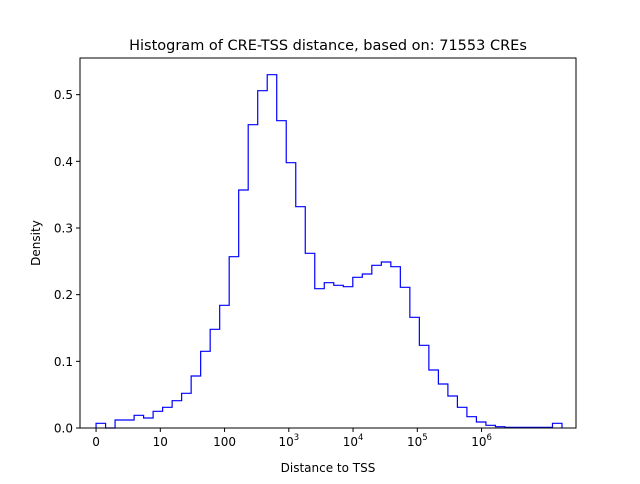  I want to click on y-tick-label: 0.1, so click(63, 362).